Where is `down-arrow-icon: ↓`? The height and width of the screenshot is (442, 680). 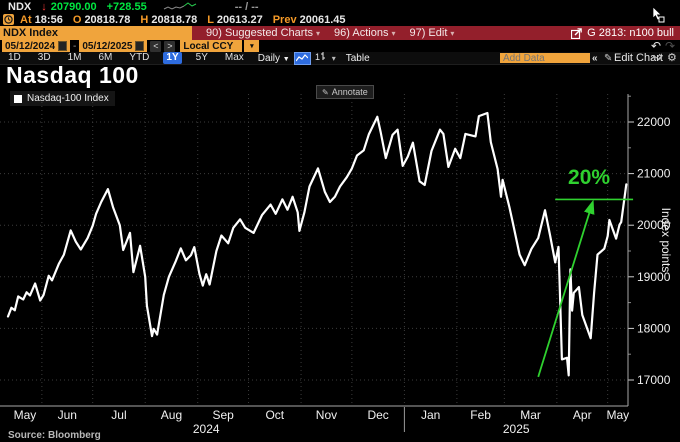
down-arrow-icon: ↓ is located at coordinates (44, 6).